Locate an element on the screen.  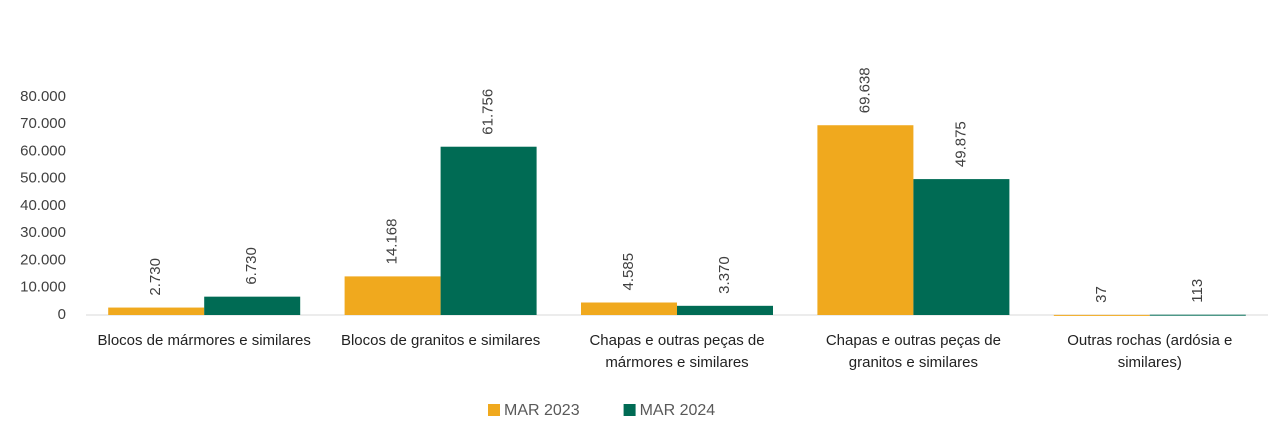
data-label: 113 is located at coordinates (1197, 291).